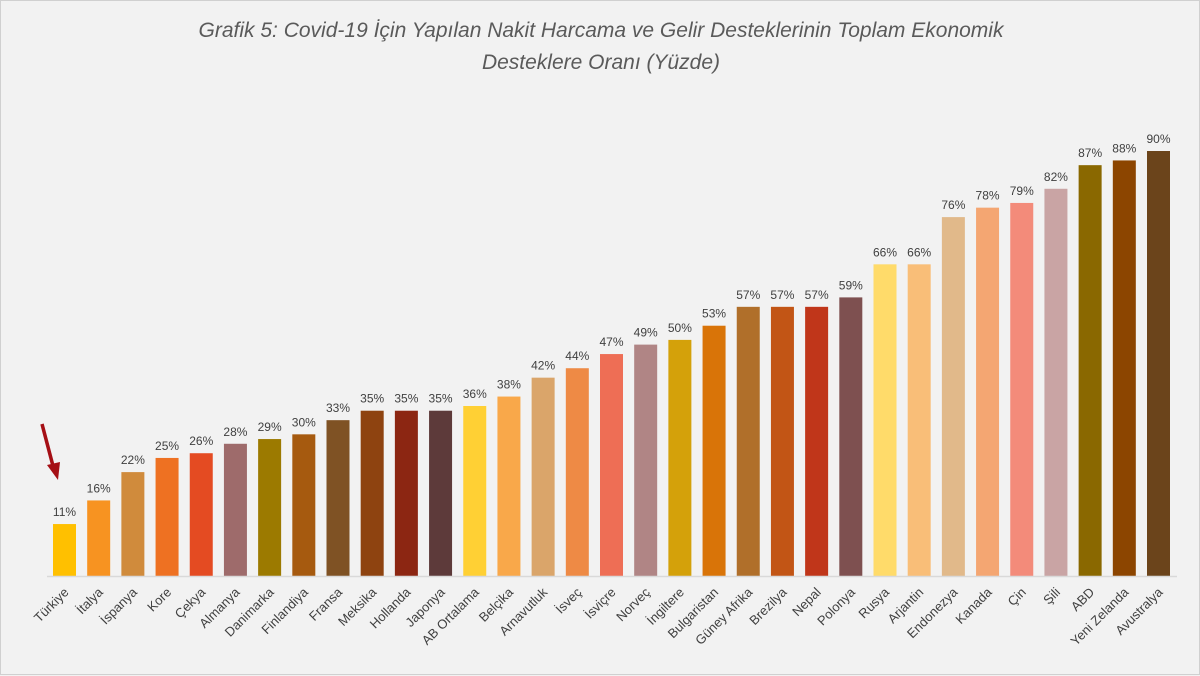 This screenshot has height=676, width=1200. What do you see at coordinates (973, 605) in the screenshot?
I see `category-label: Kanada` at bounding box center [973, 605].